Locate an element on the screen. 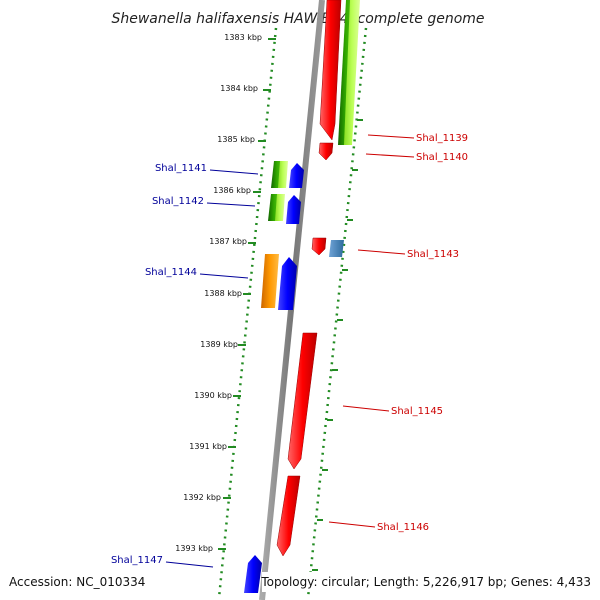 This screenshot has width=600, height=600. gene-label-shal-1140: Shal_1140 is located at coordinates (442, 157).